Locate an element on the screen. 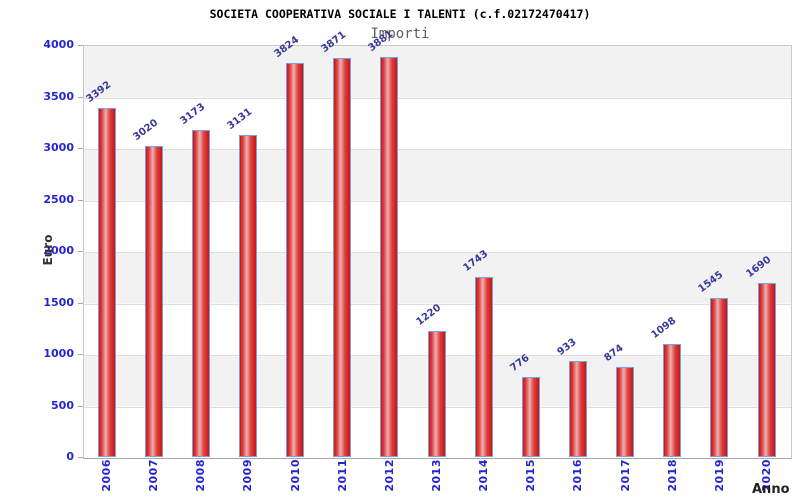 The image size is (800, 500). bar-slot-2020: 1690 is located at coordinates (766, 251).